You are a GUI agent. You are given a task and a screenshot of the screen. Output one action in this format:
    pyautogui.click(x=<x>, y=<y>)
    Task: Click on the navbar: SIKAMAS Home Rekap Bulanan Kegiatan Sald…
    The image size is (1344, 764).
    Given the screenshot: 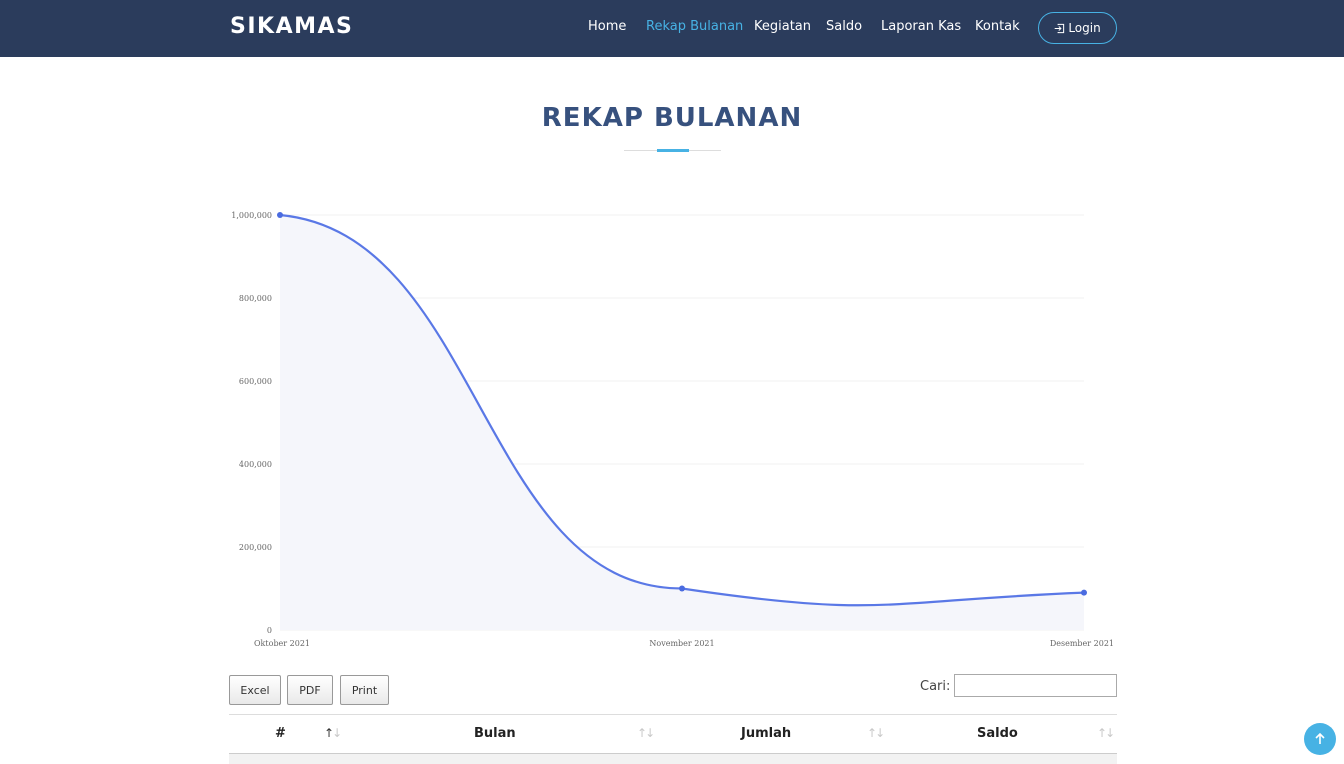 What is the action you would take?
    pyautogui.click(x=672, y=28)
    